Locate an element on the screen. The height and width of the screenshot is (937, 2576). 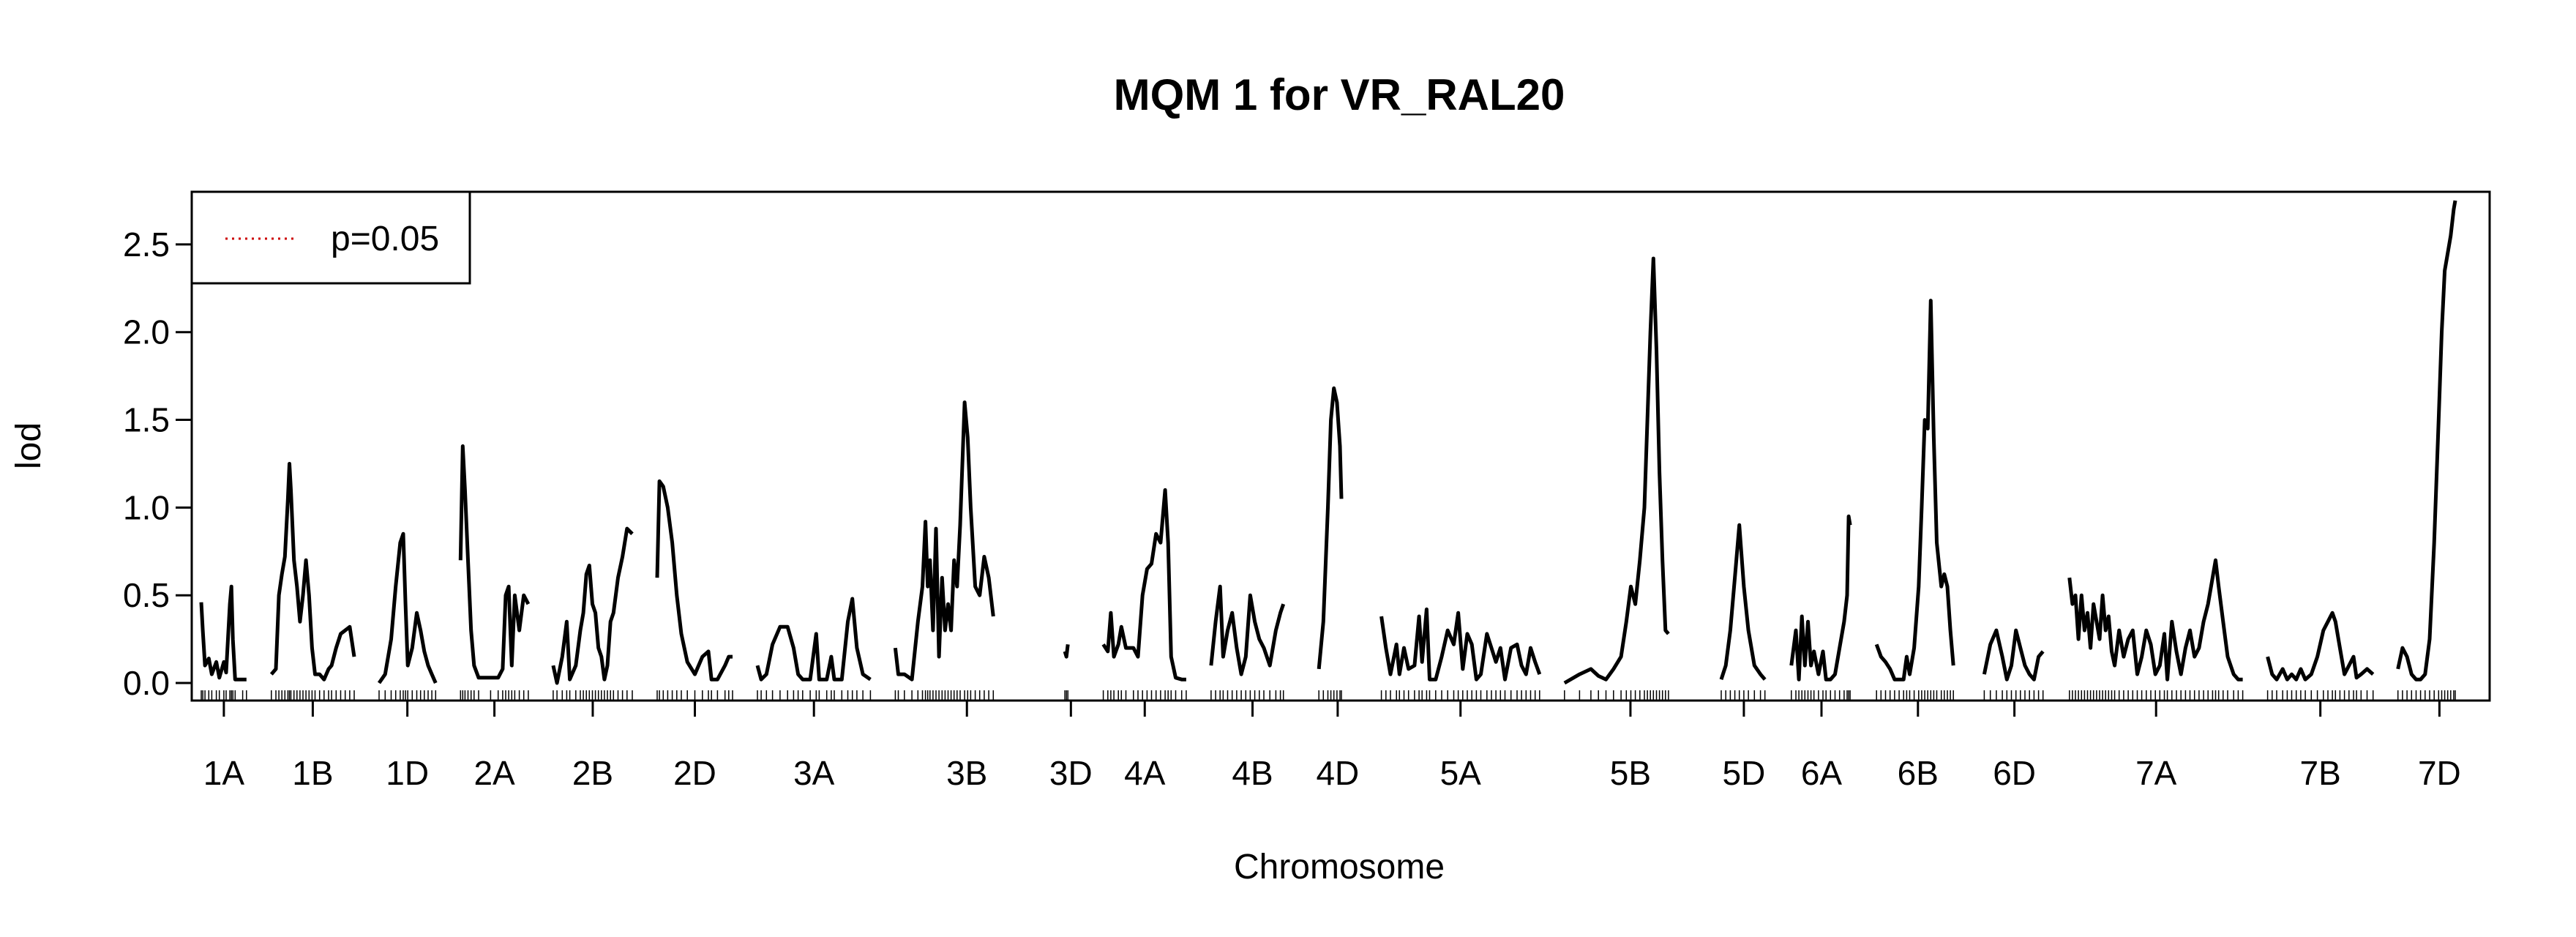
marker-rug-2D is located at coordinates (694, 695).